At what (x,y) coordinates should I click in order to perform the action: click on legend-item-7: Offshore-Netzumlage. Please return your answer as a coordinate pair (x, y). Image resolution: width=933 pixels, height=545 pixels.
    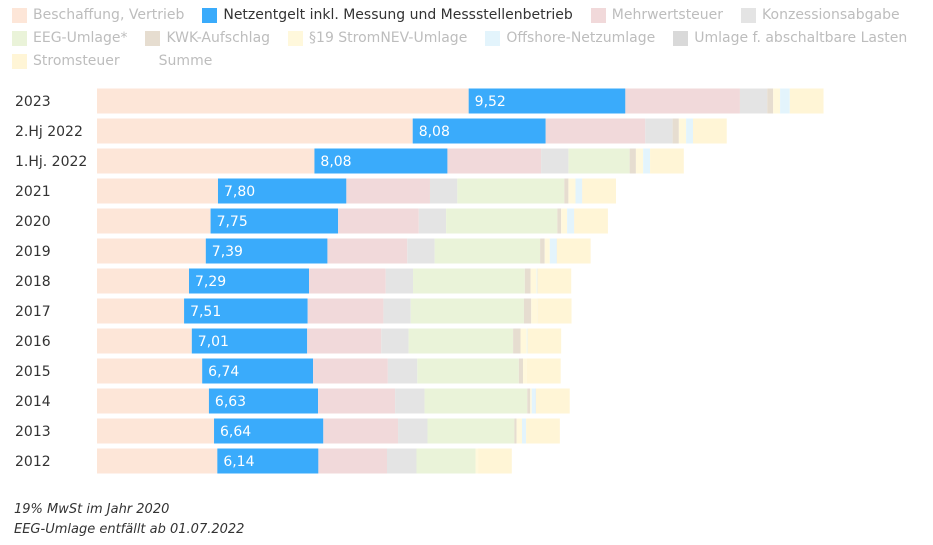
    Looking at the image, I should click on (570, 38).